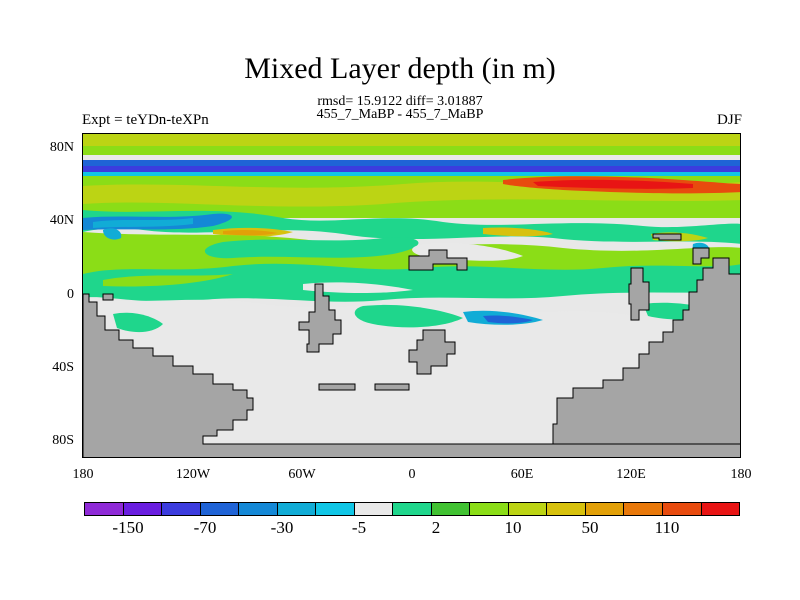 The image size is (800, 600). I want to click on colorbar-label: 110, so click(667, 527).